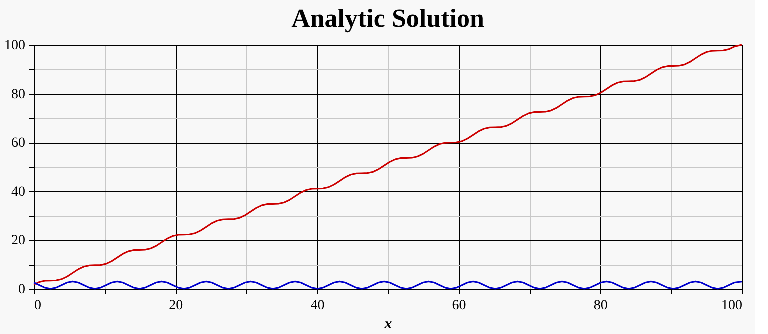 Image resolution: width=768 pixels, height=334 pixels. Describe the element at coordinates (38, 306) in the screenshot. I see `x-tick-label: 0` at that location.